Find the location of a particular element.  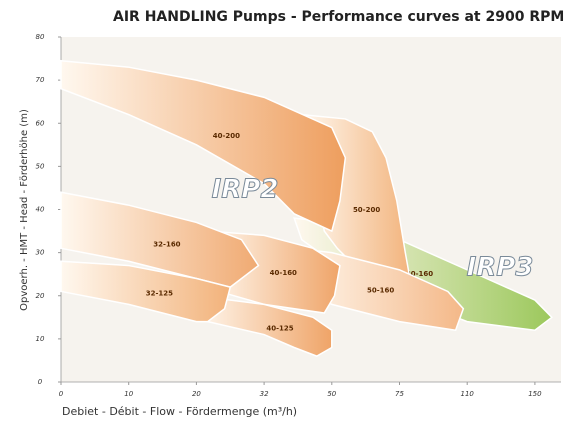

region-label: 32-125 is located at coordinates (159, 293).